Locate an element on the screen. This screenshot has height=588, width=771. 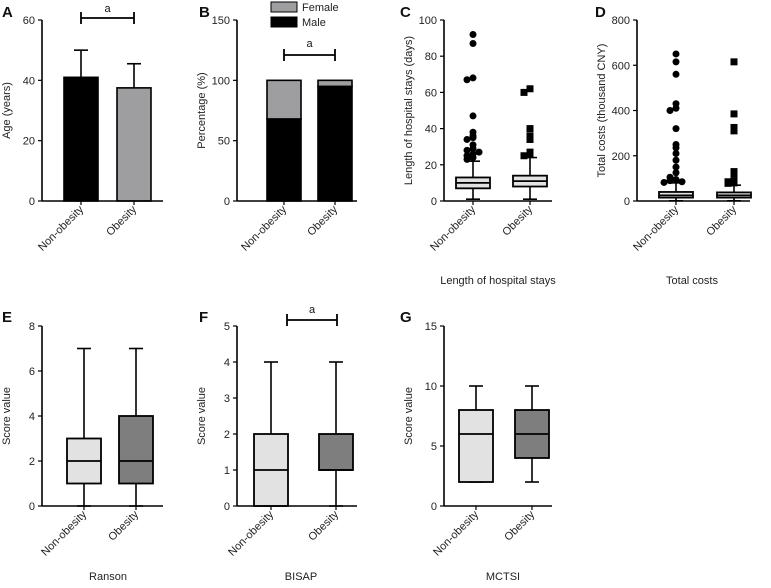
panel-d-letter: D is located at coordinates (600, 12).